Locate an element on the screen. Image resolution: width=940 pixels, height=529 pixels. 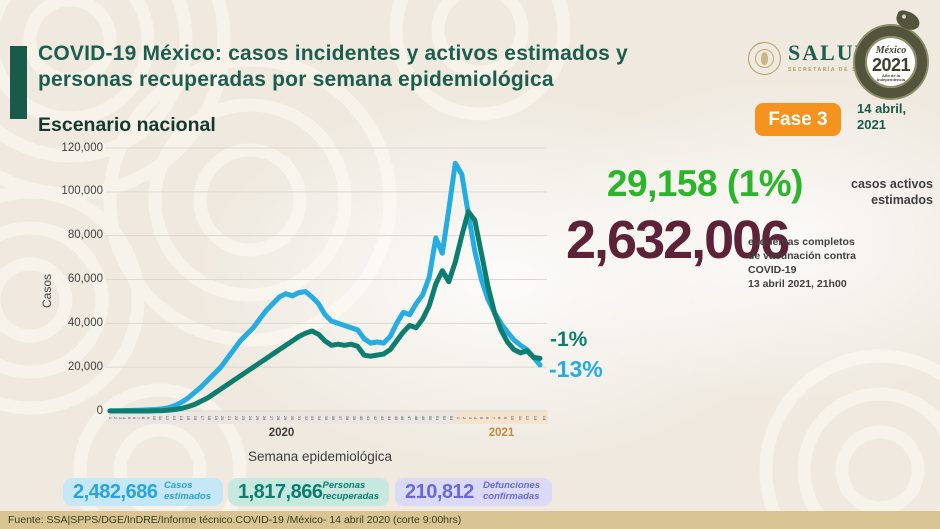
card-value: 1,817,866 is located at coordinates (280, 491).